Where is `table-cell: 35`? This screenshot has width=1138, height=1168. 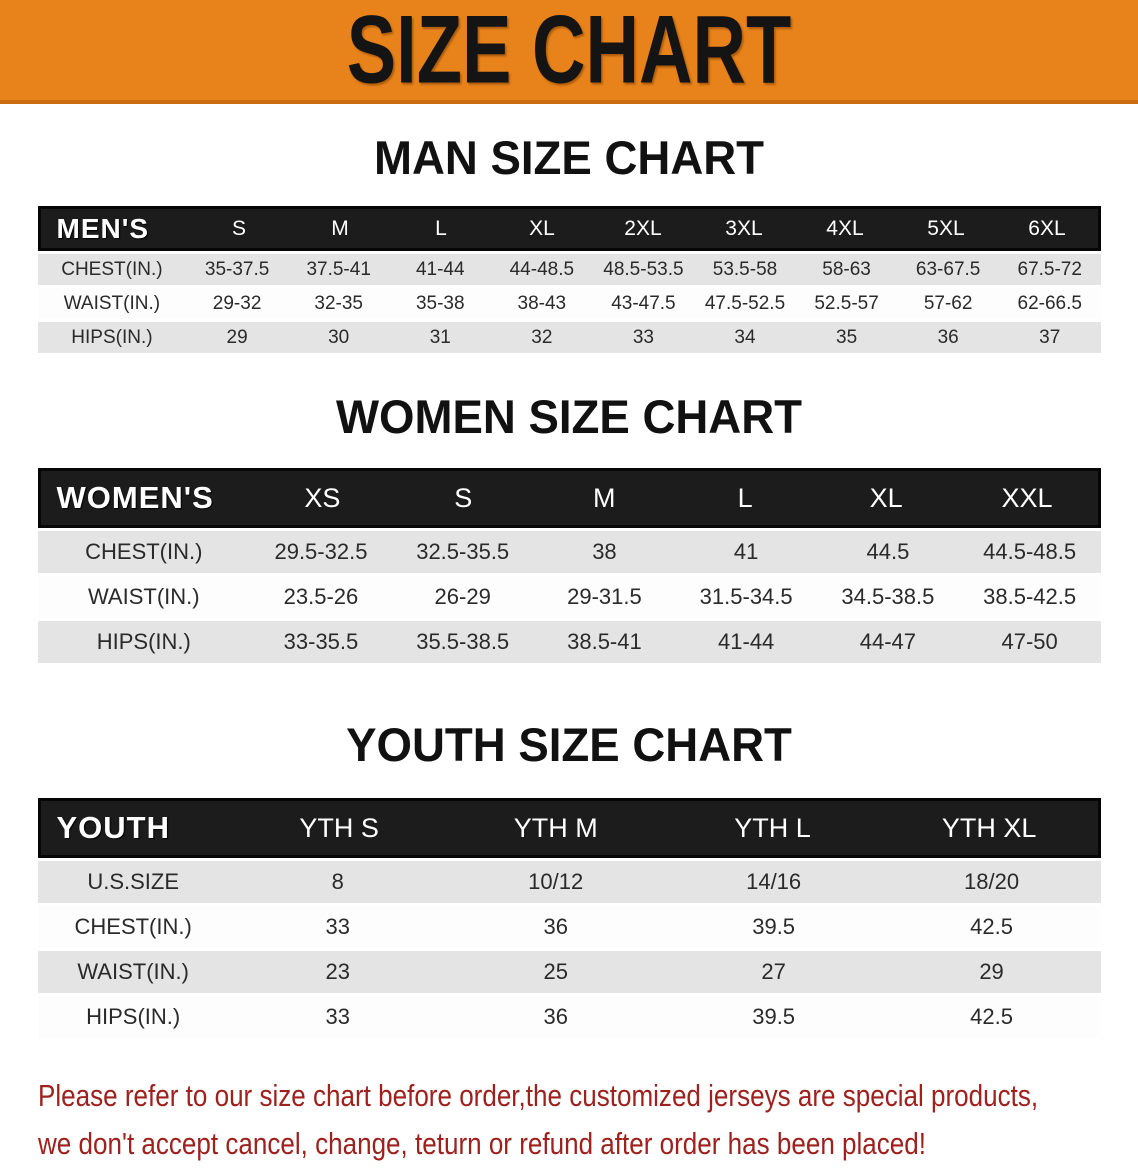
table-cell: 35 is located at coordinates (847, 337).